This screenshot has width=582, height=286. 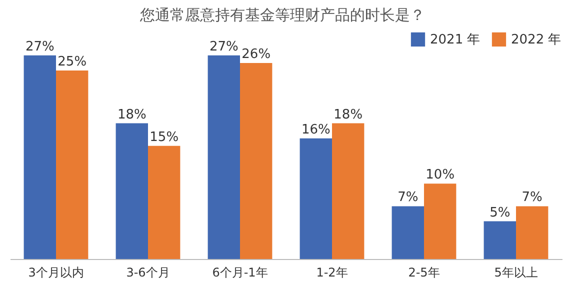 I want to click on chart-title: 您通常愿意持有基金等理财产品的时长是？, so click(x=282, y=15).